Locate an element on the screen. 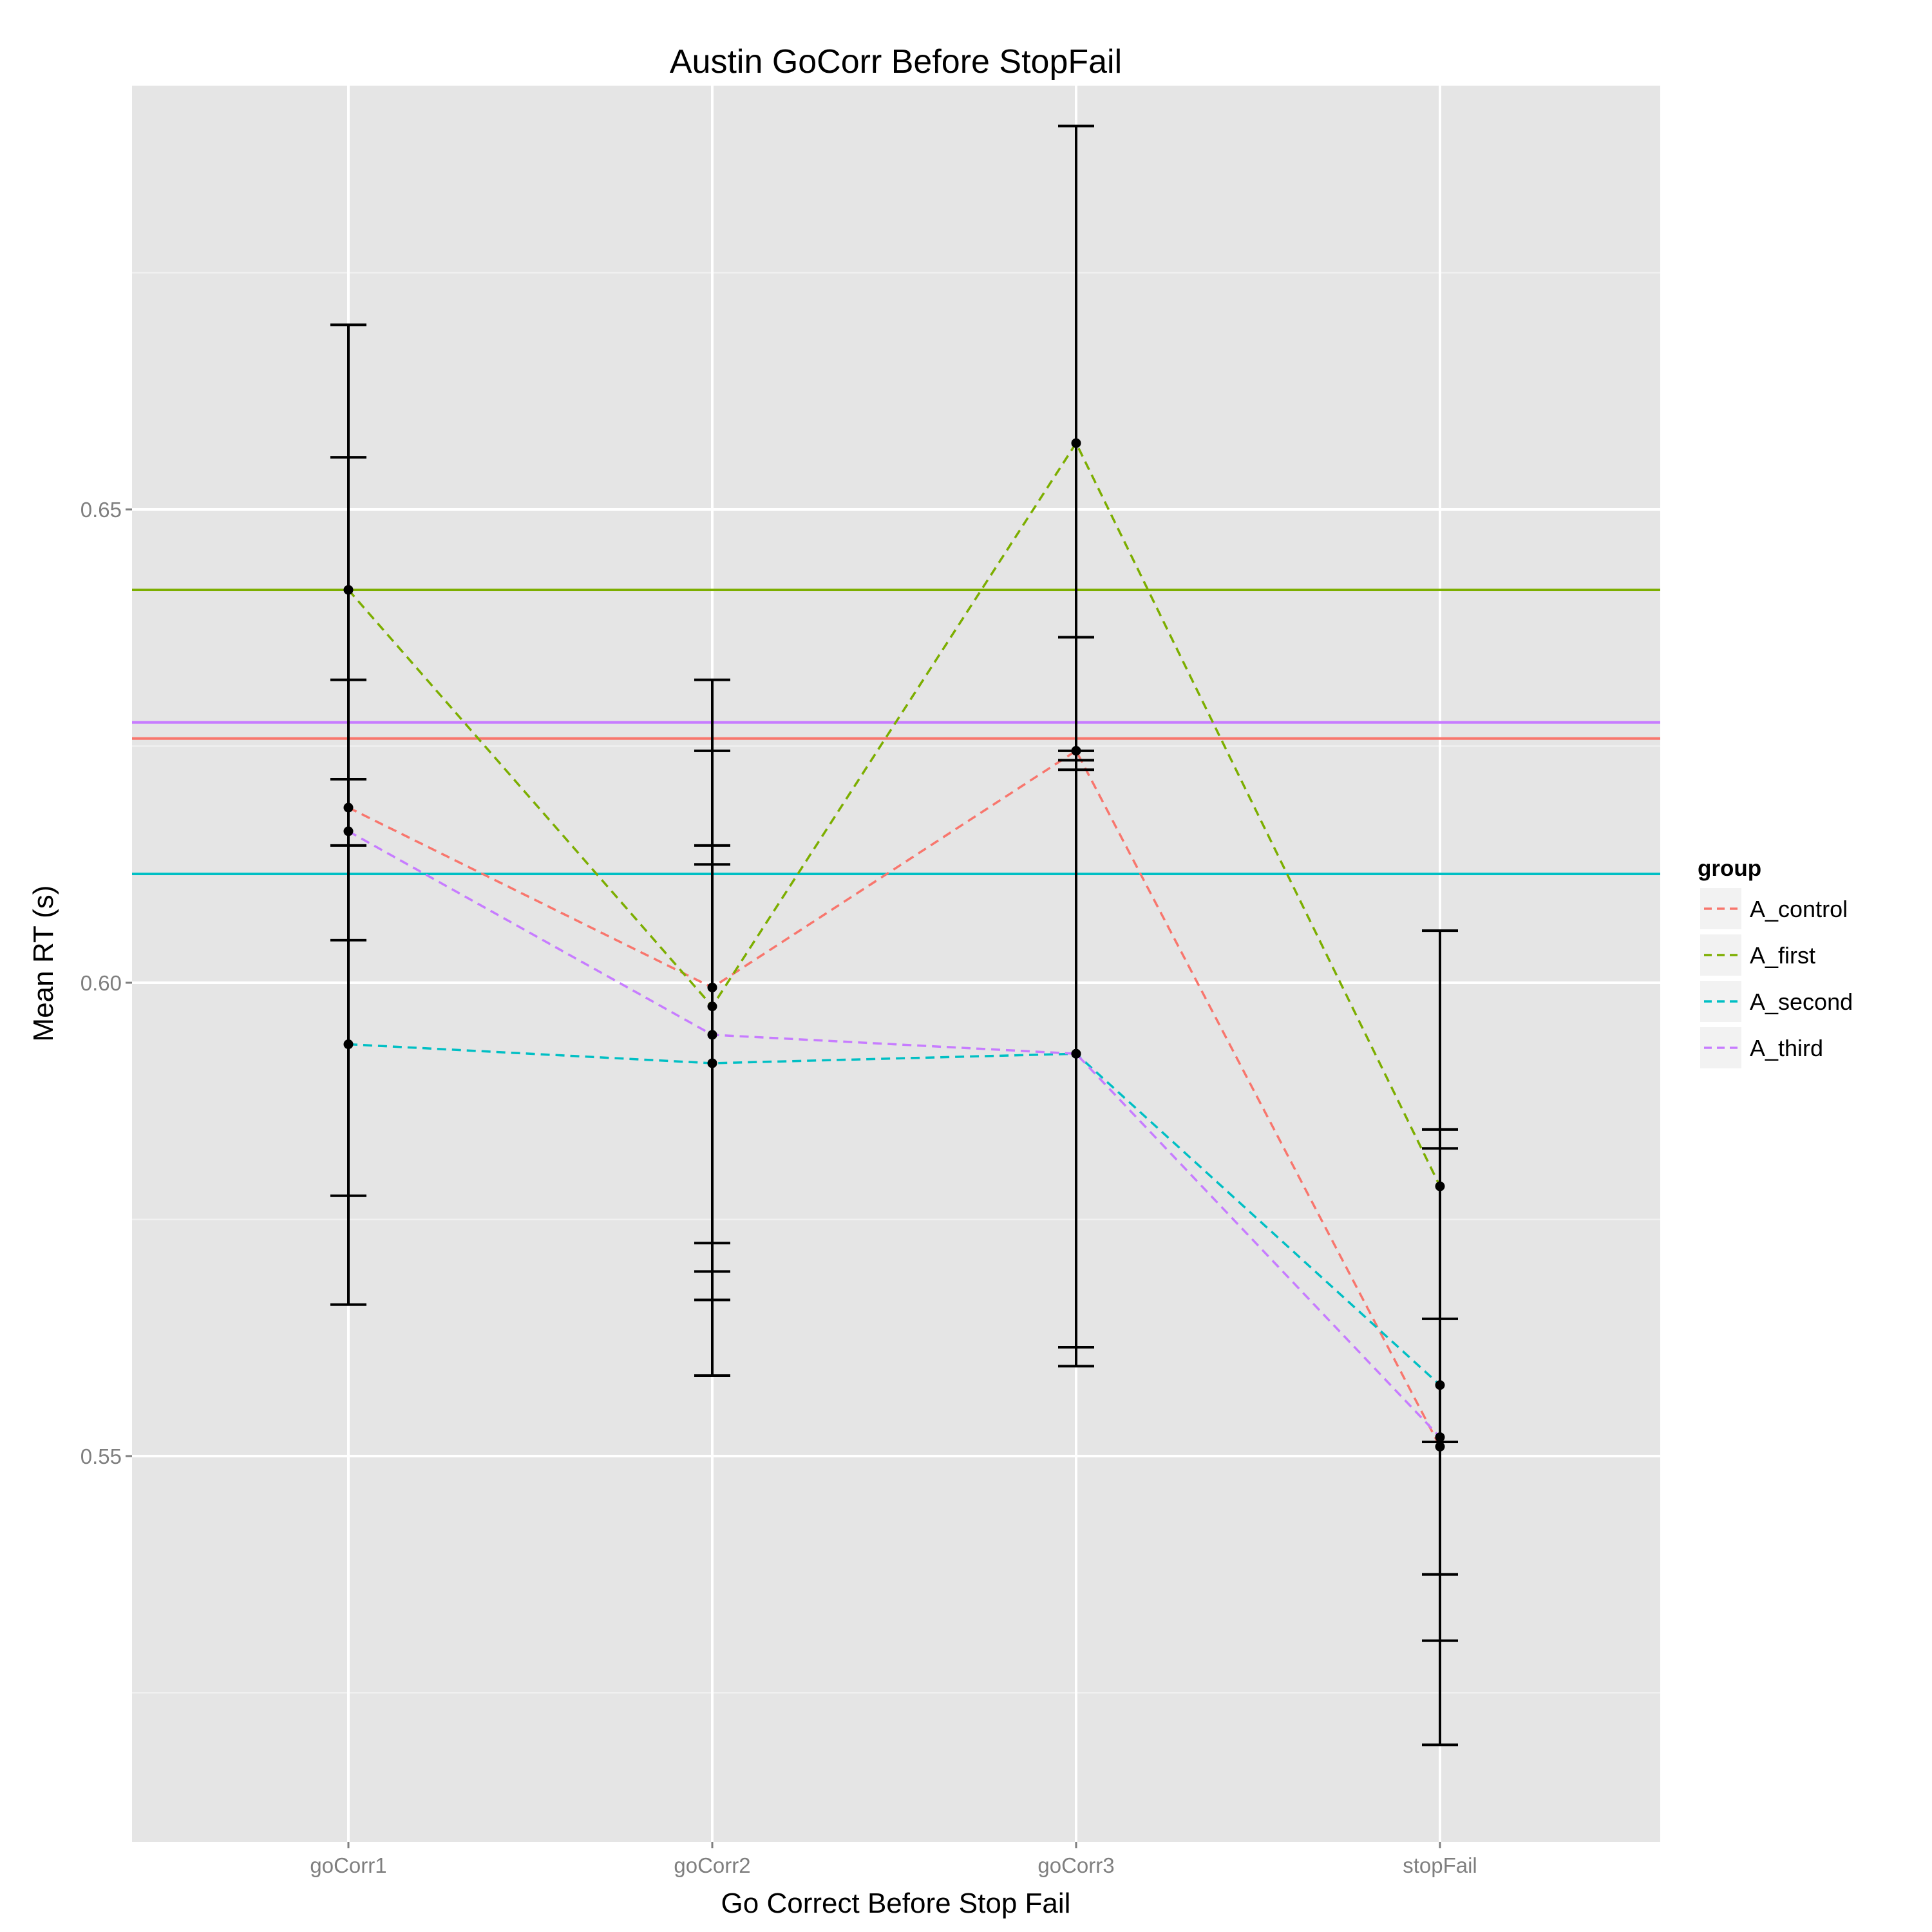 Image resolution: width=1932 pixels, height=1932 pixels. legend-title: group is located at coordinates (1729, 869).